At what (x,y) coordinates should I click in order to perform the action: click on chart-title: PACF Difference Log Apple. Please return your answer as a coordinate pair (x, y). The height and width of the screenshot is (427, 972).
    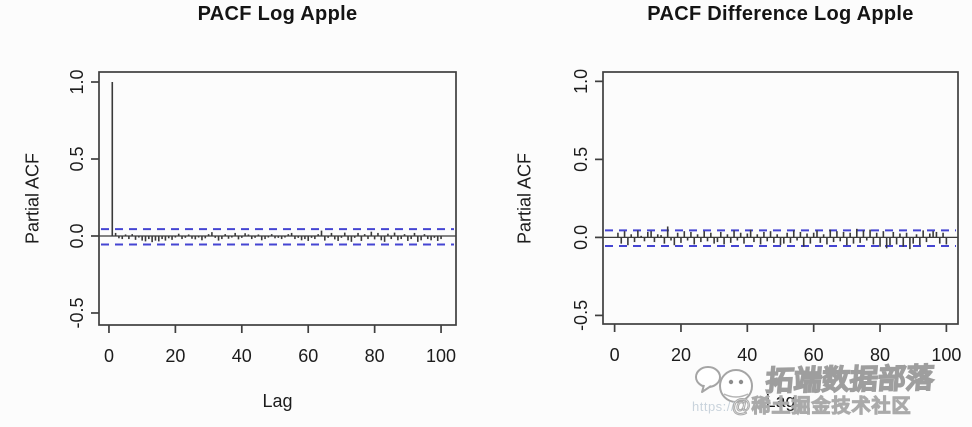
    Looking at the image, I should click on (780, 14).